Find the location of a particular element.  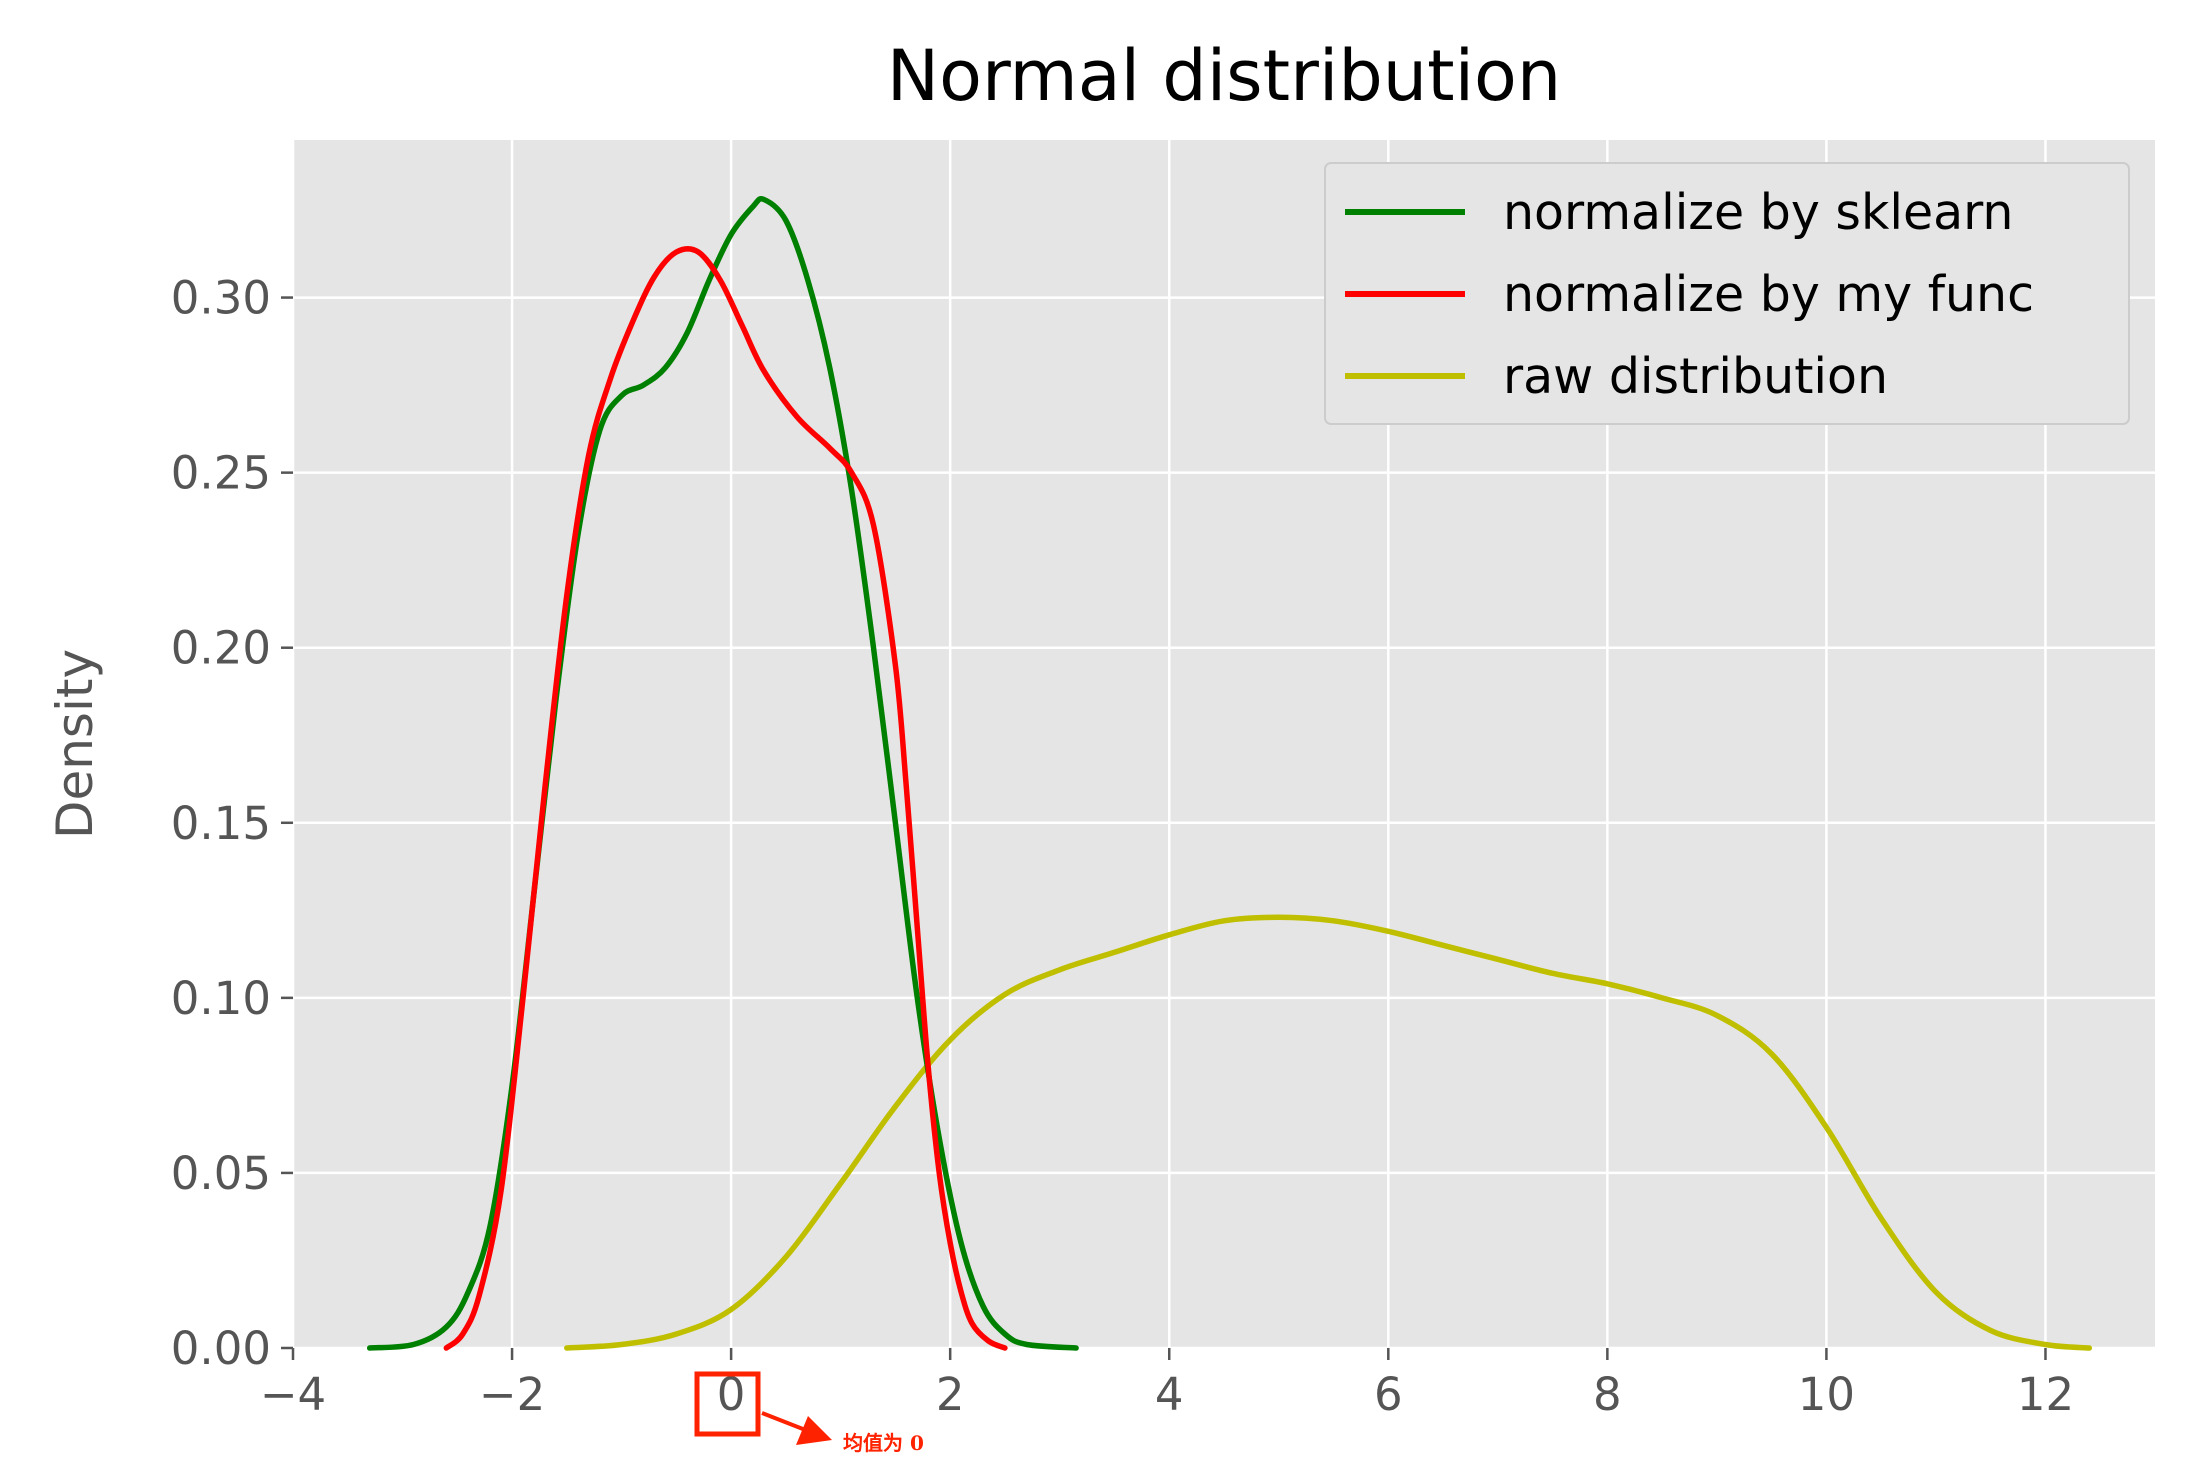

y-tick-label: 0.30 is located at coordinates (221, 298).